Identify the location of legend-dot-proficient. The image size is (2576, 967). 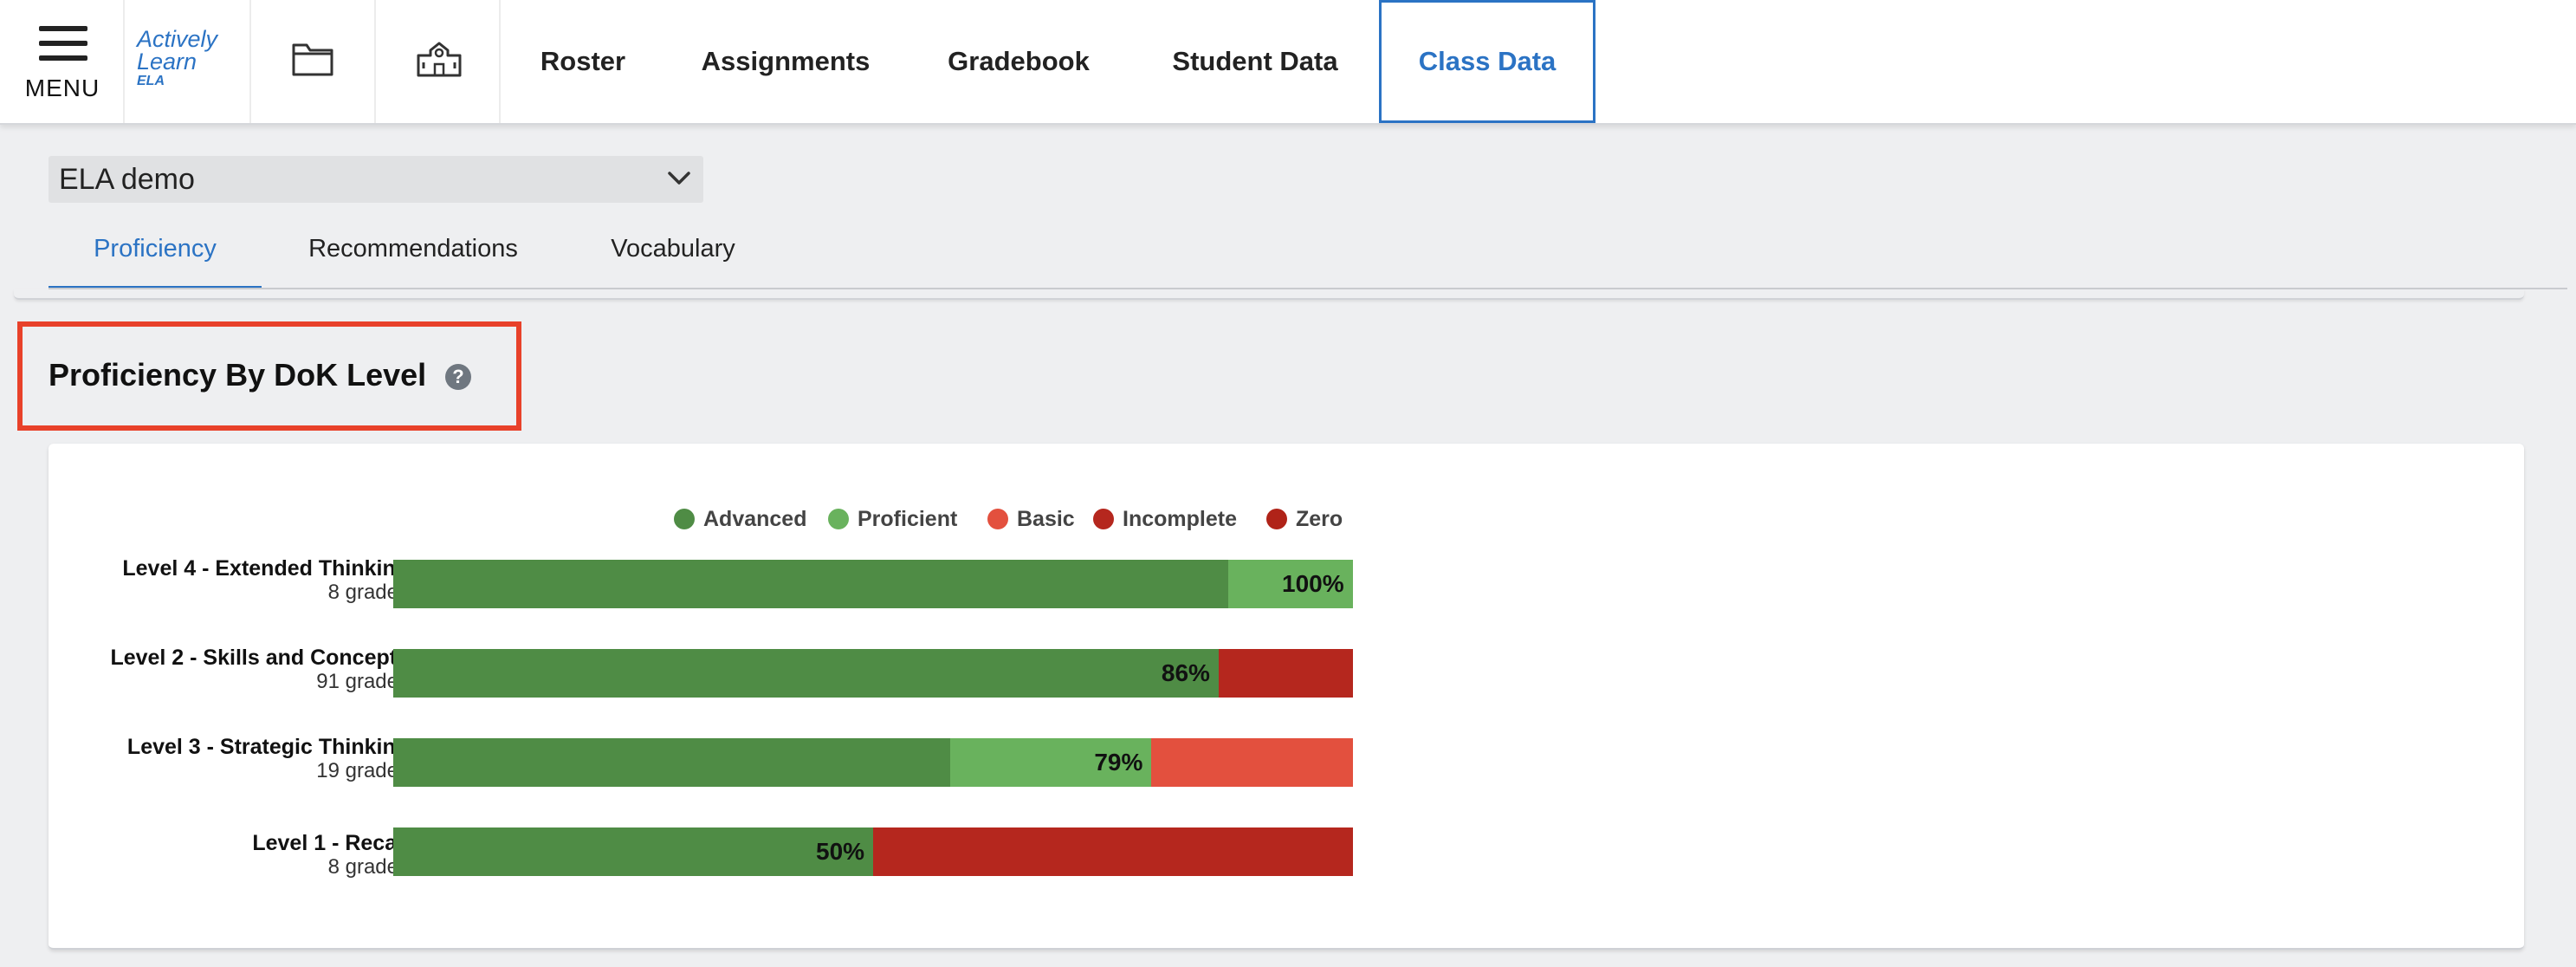
(838, 519).